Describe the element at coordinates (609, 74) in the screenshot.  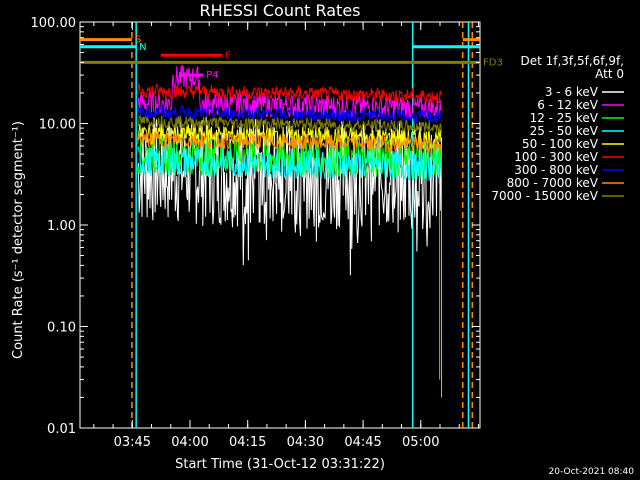
I see `legend-header-line-2: Att 0` at that location.